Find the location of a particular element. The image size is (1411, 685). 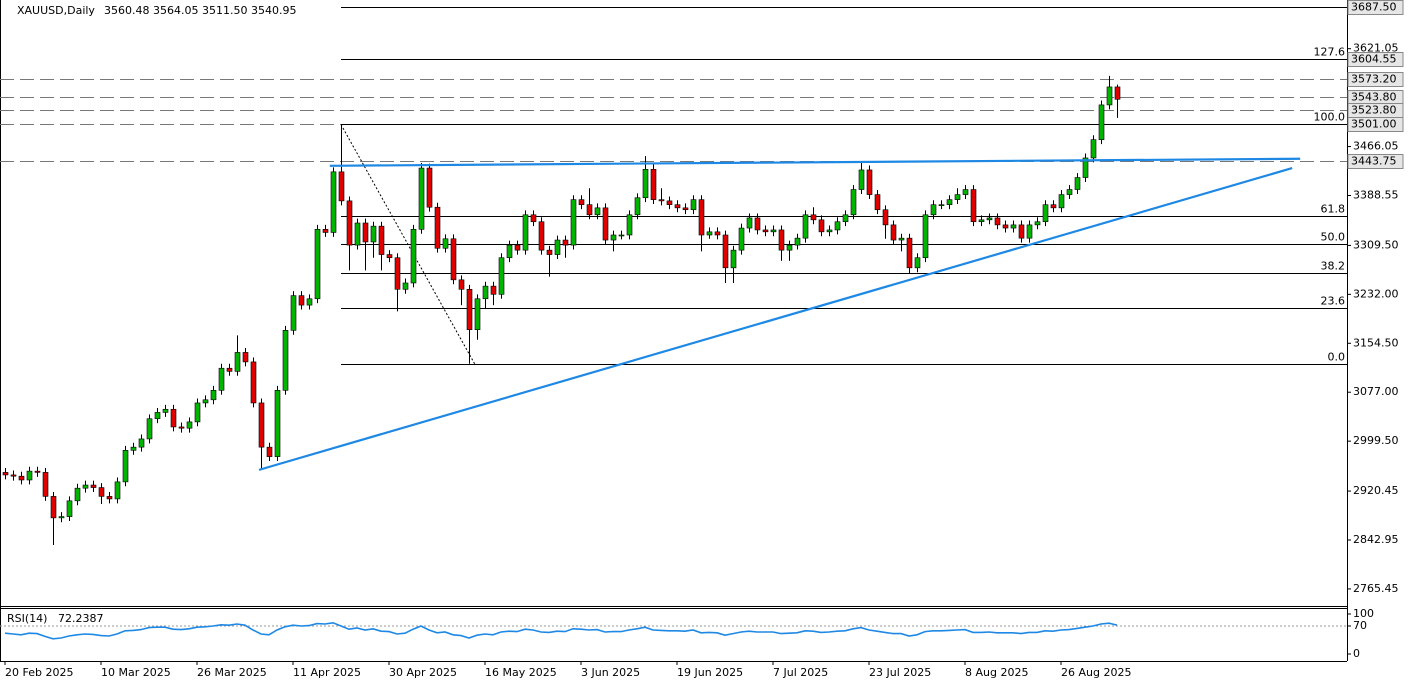

y-tick-label: 3154.50 is located at coordinates (1376, 342).